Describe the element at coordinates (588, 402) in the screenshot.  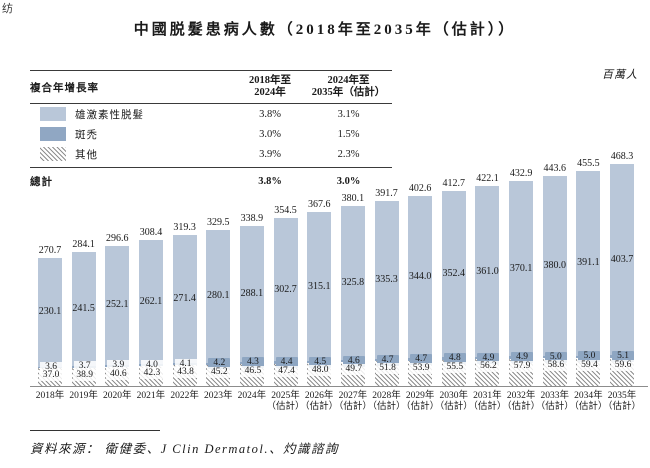
I see `x-axis-label: 2034年 （估計）` at that location.